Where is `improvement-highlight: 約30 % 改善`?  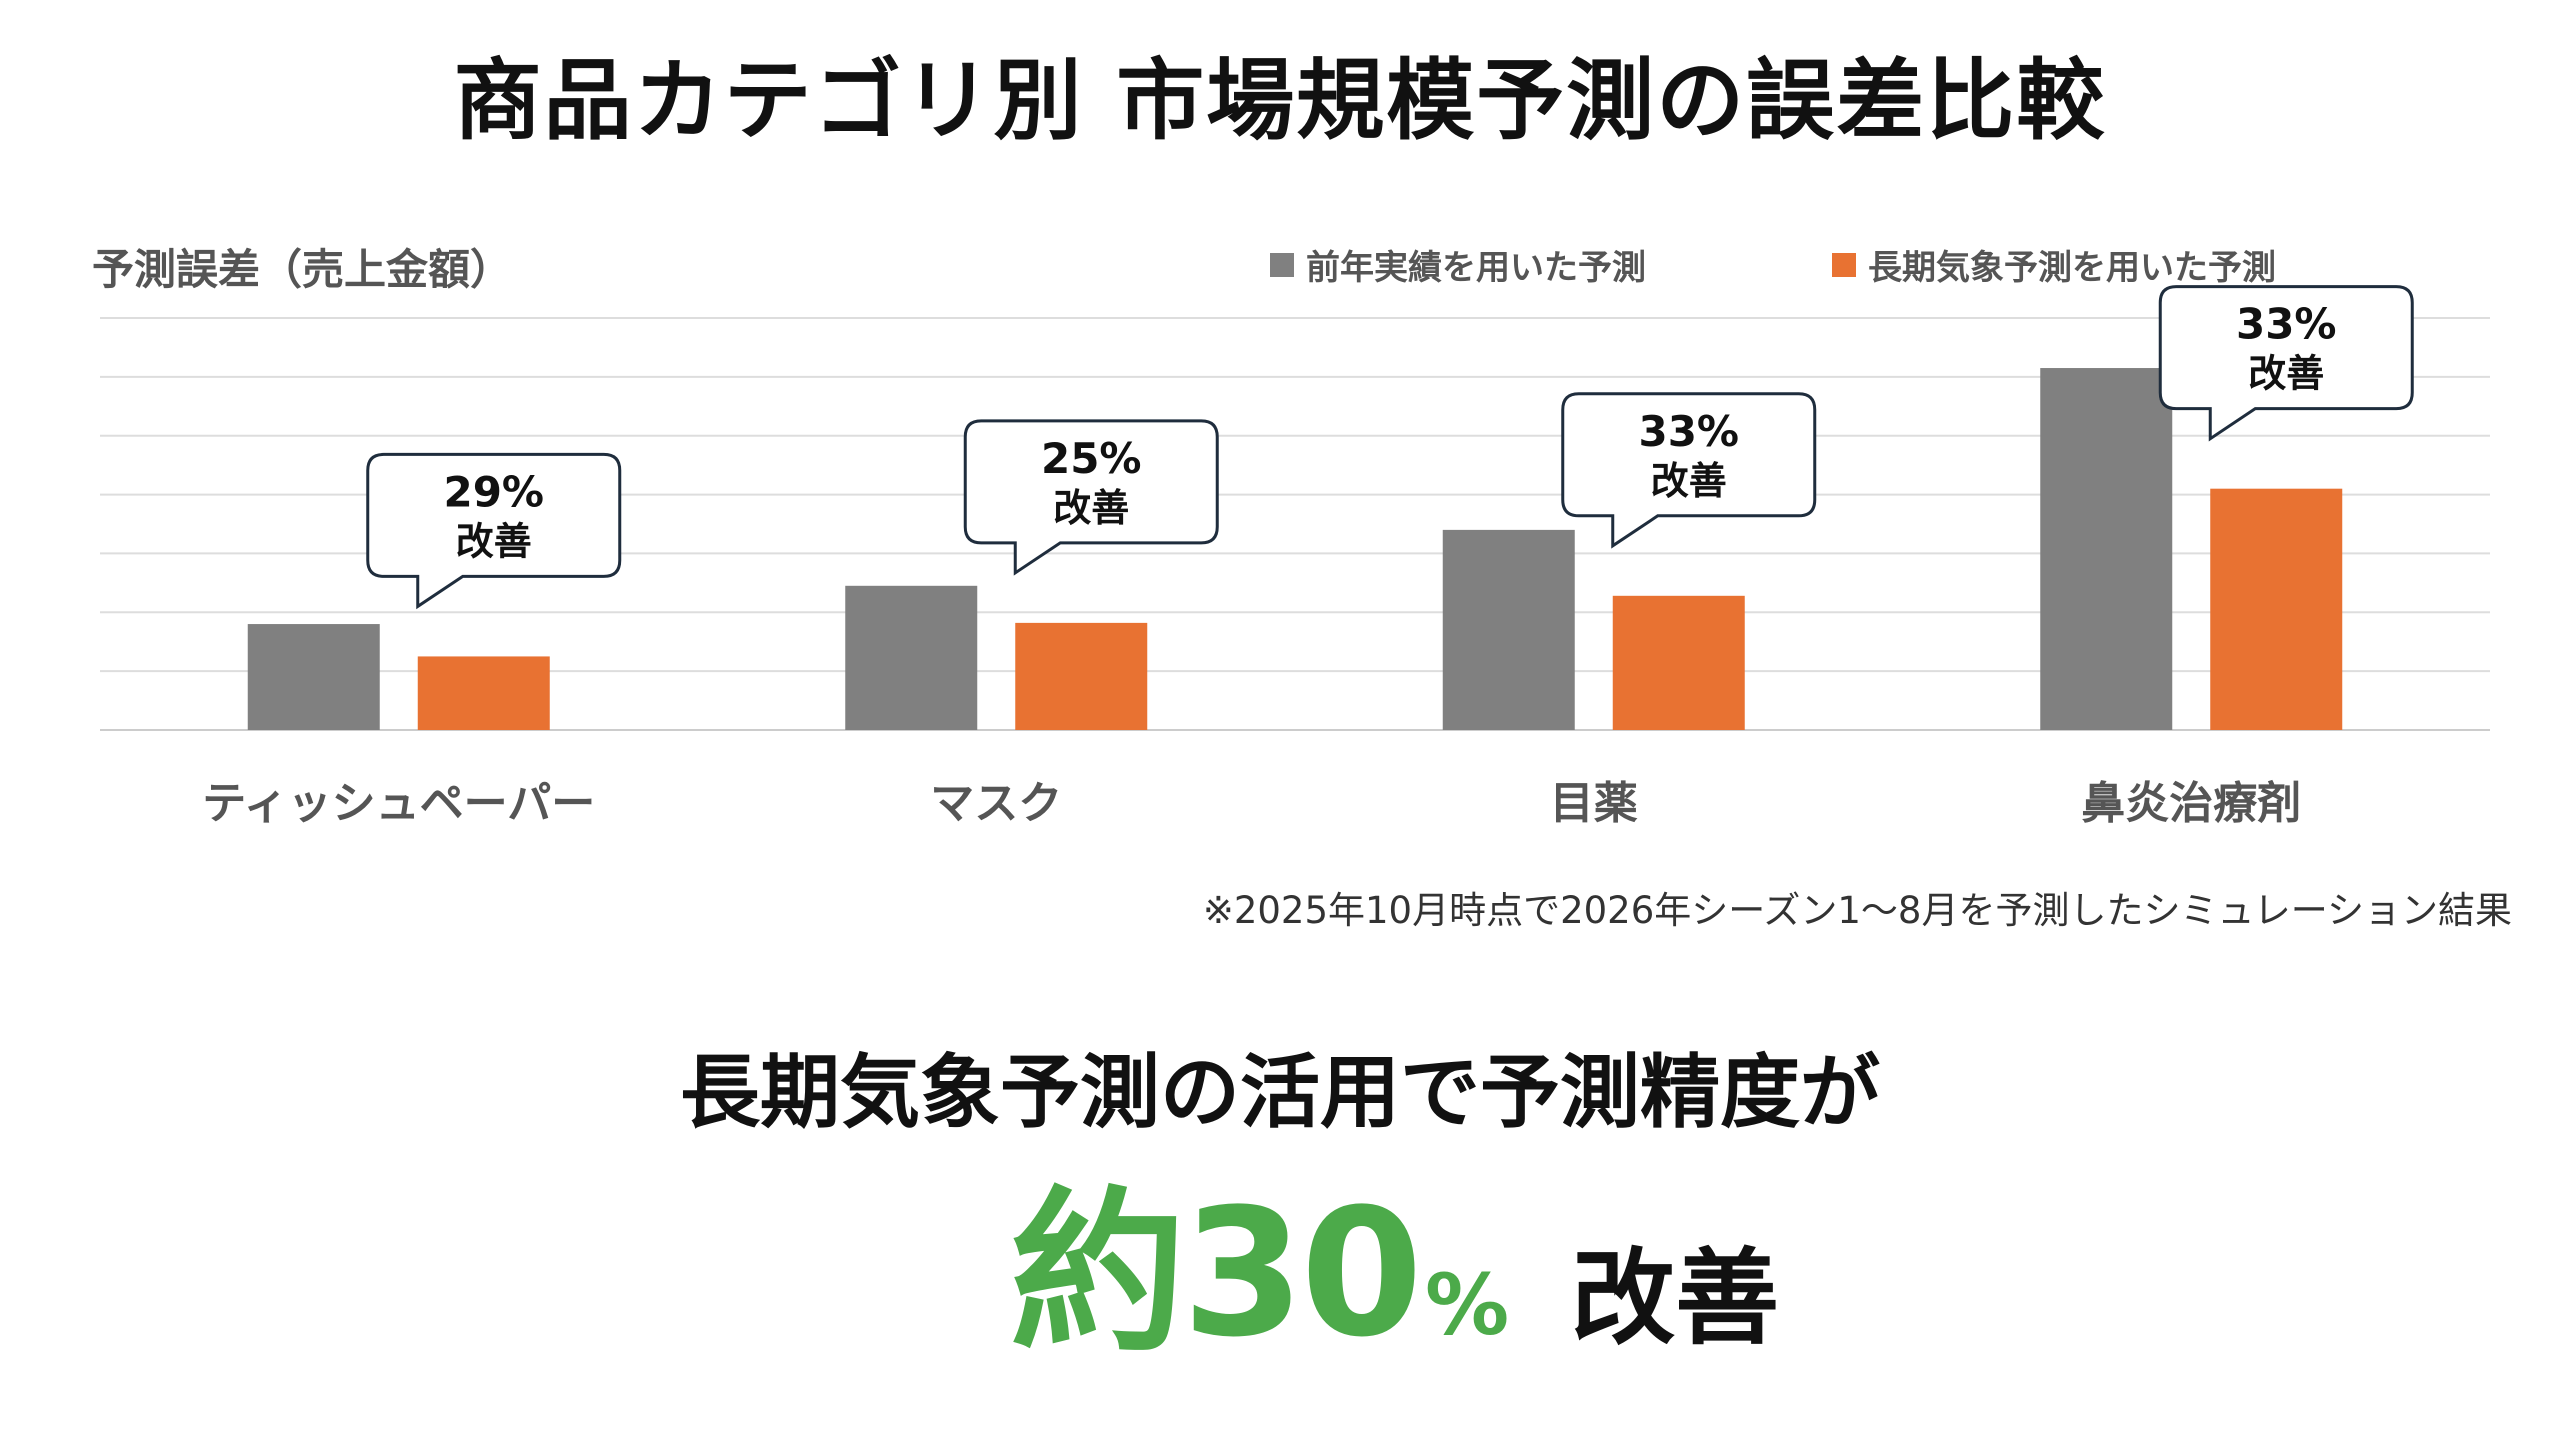 improvement-highlight: 約30 % 改善 is located at coordinates (1394, 1257).